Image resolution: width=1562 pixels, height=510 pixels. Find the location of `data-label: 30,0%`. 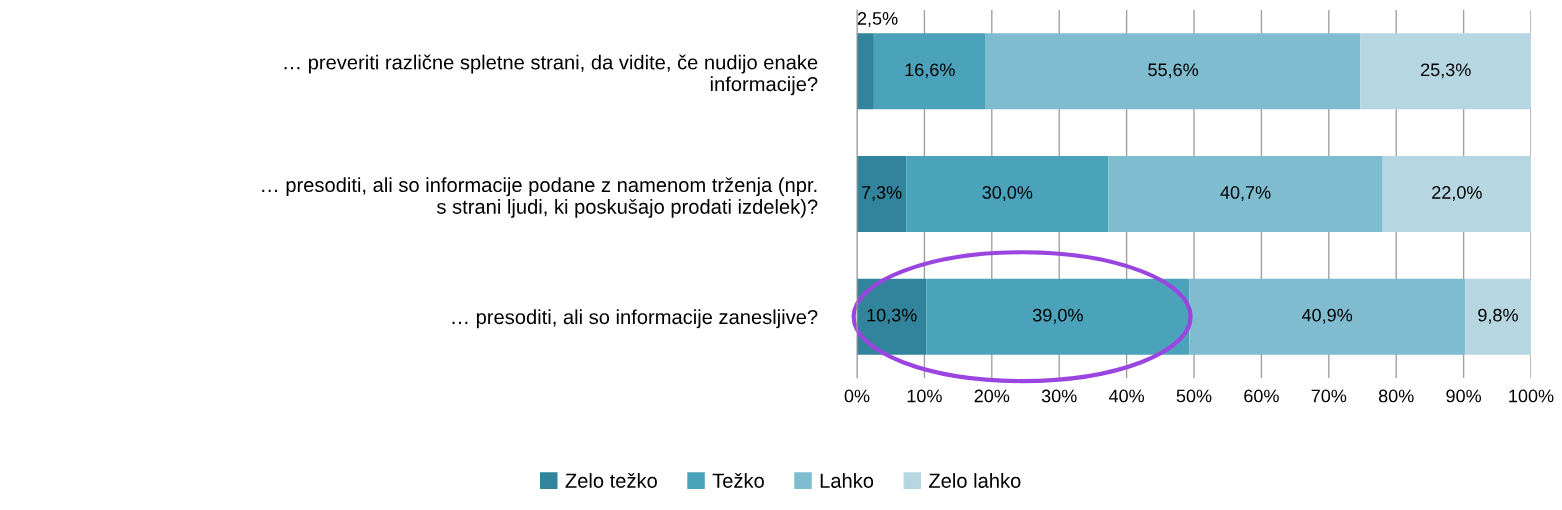

data-label: 30,0% is located at coordinates (1007, 193).